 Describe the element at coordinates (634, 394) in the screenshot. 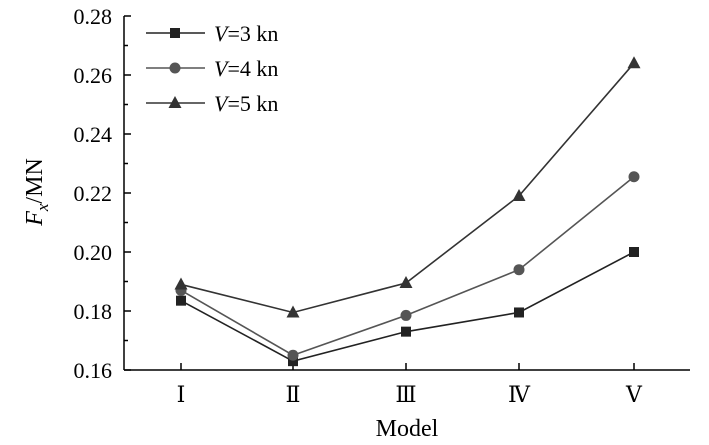

I see `x-tick-label: Ⅴ` at that location.